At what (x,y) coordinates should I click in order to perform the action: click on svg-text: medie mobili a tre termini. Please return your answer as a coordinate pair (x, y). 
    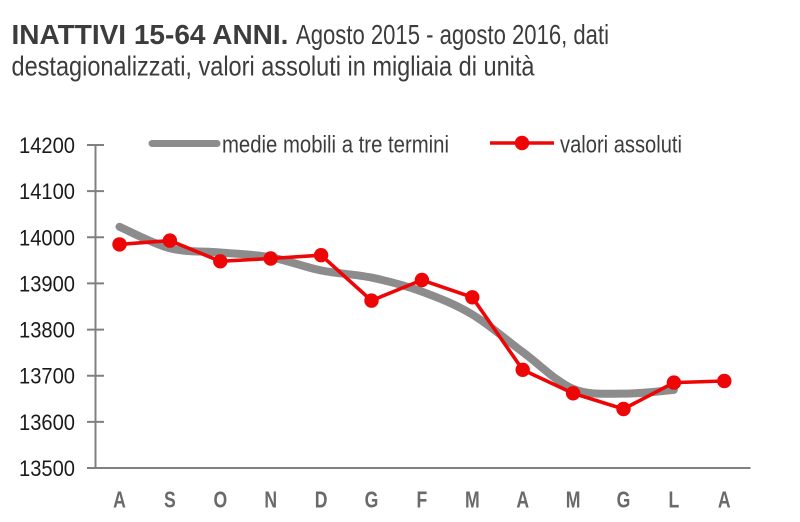
    Looking at the image, I should click on (335, 145).